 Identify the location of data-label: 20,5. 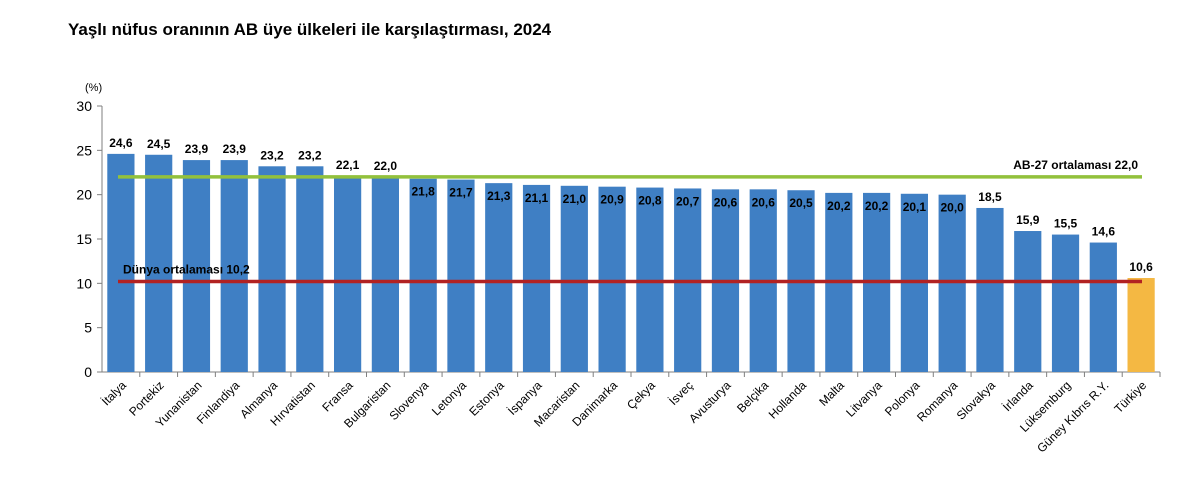
(801, 203).